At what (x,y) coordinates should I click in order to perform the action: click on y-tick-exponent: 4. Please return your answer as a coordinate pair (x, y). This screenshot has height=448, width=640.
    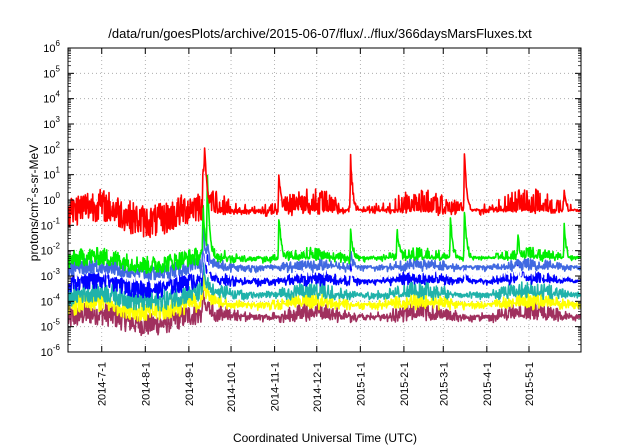
    Looking at the image, I should click on (58, 94).